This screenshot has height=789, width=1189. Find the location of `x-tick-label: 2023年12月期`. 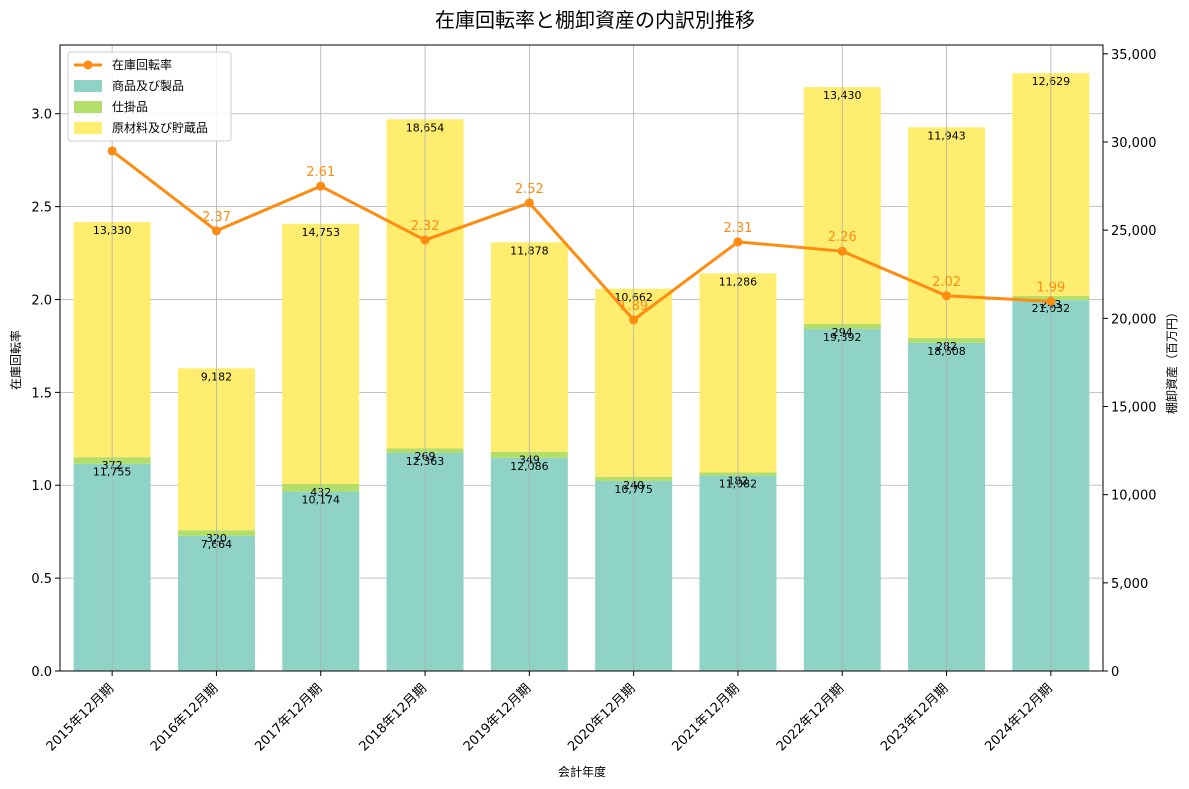

x-tick-label: 2023年12月期 is located at coordinates (914, 717).